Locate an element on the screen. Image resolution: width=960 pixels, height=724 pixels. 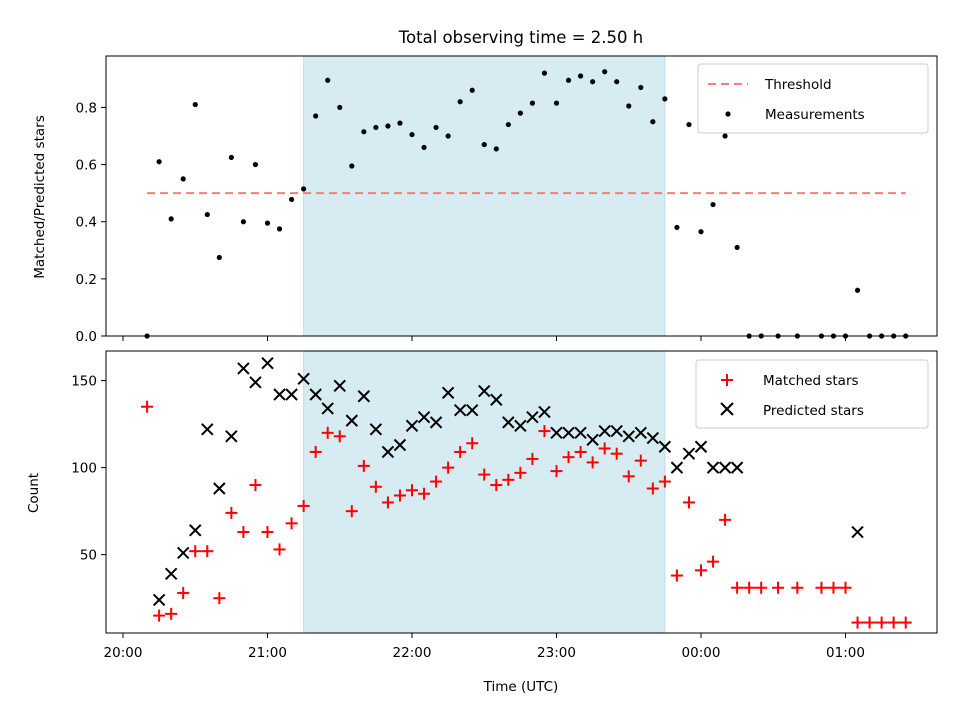
matched-legend-label: Matched stars is located at coordinates (811, 381).